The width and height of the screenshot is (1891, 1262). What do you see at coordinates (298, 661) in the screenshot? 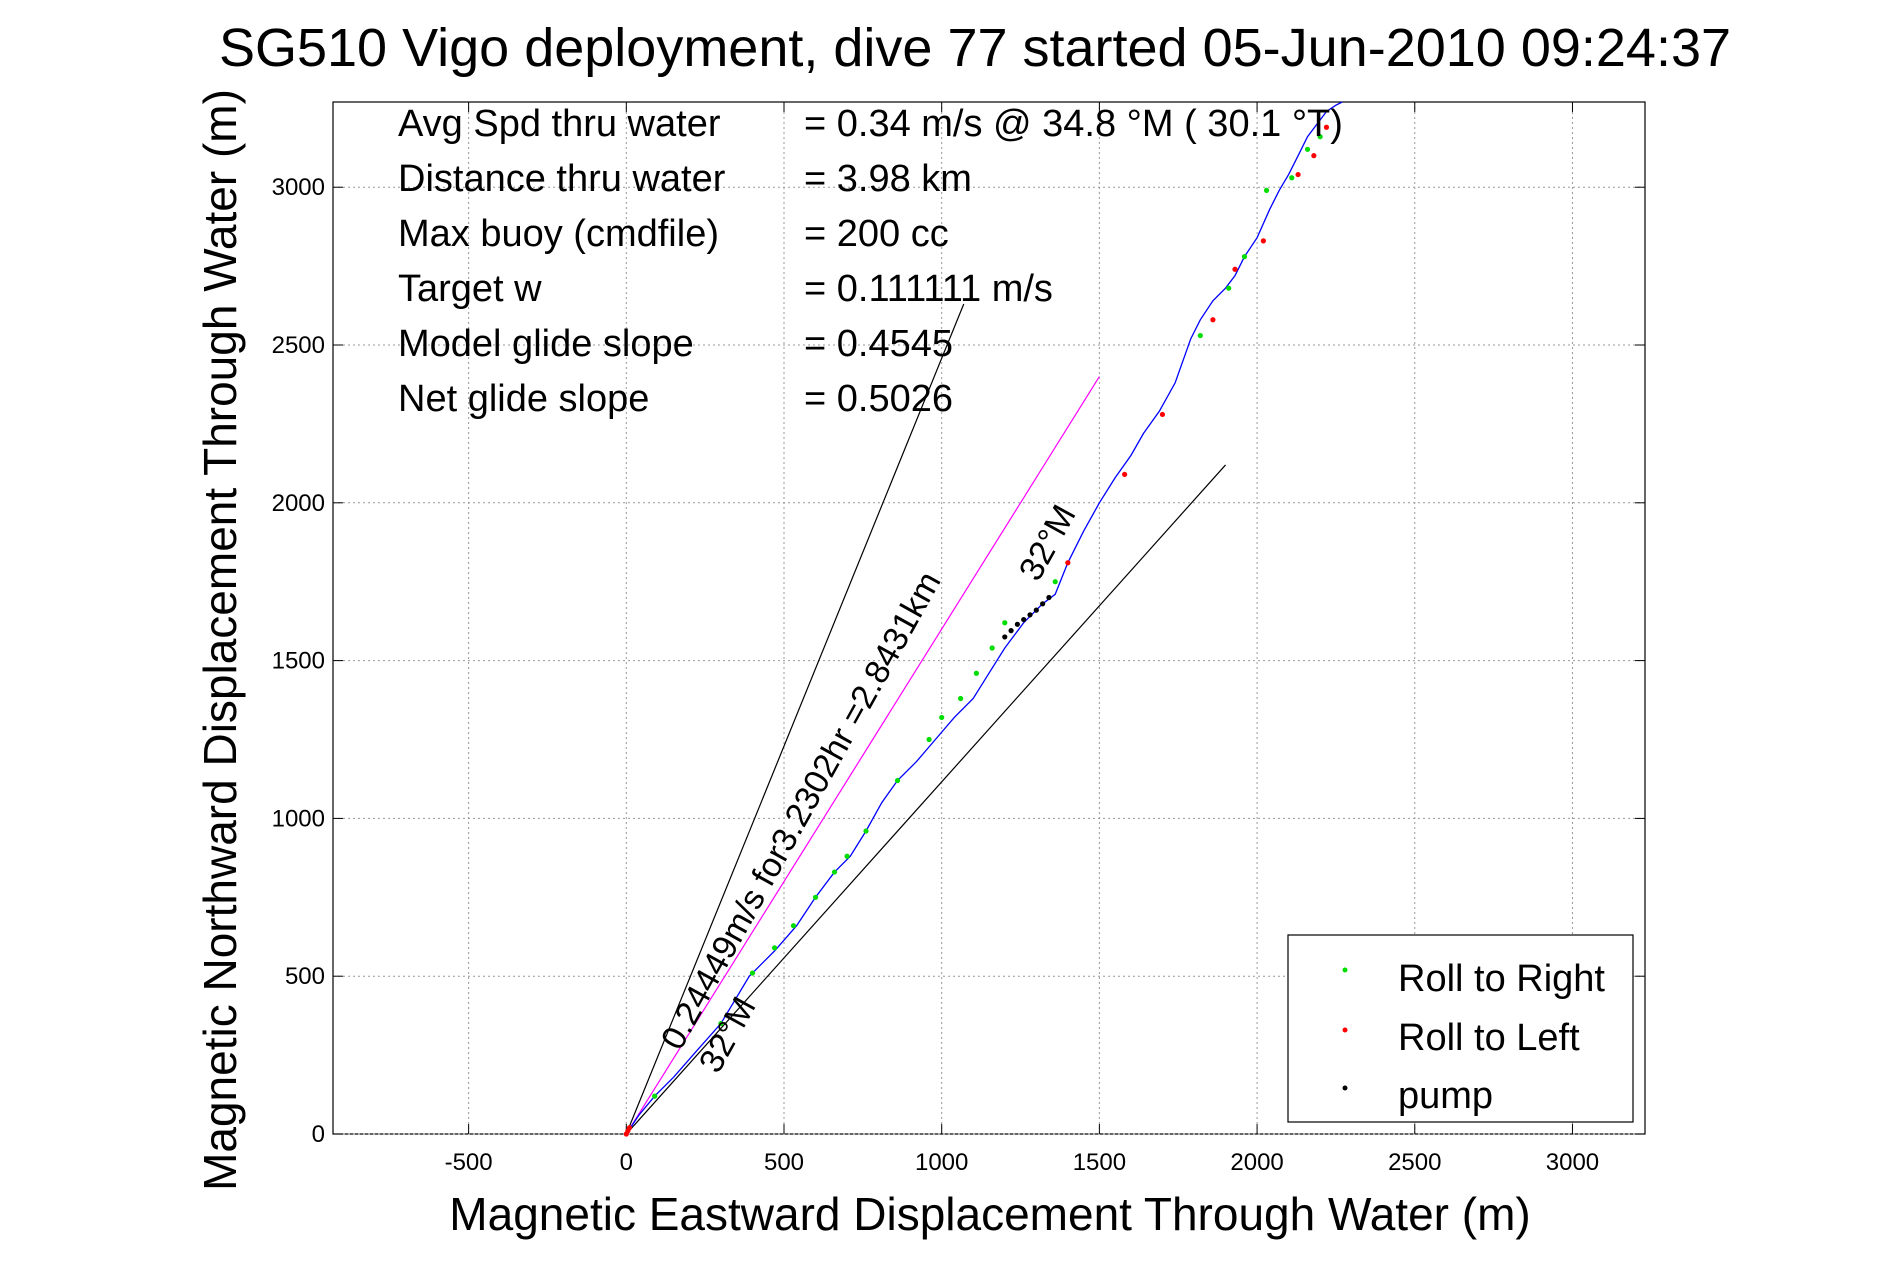
I see `y-tick-label: 1500` at bounding box center [298, 661].